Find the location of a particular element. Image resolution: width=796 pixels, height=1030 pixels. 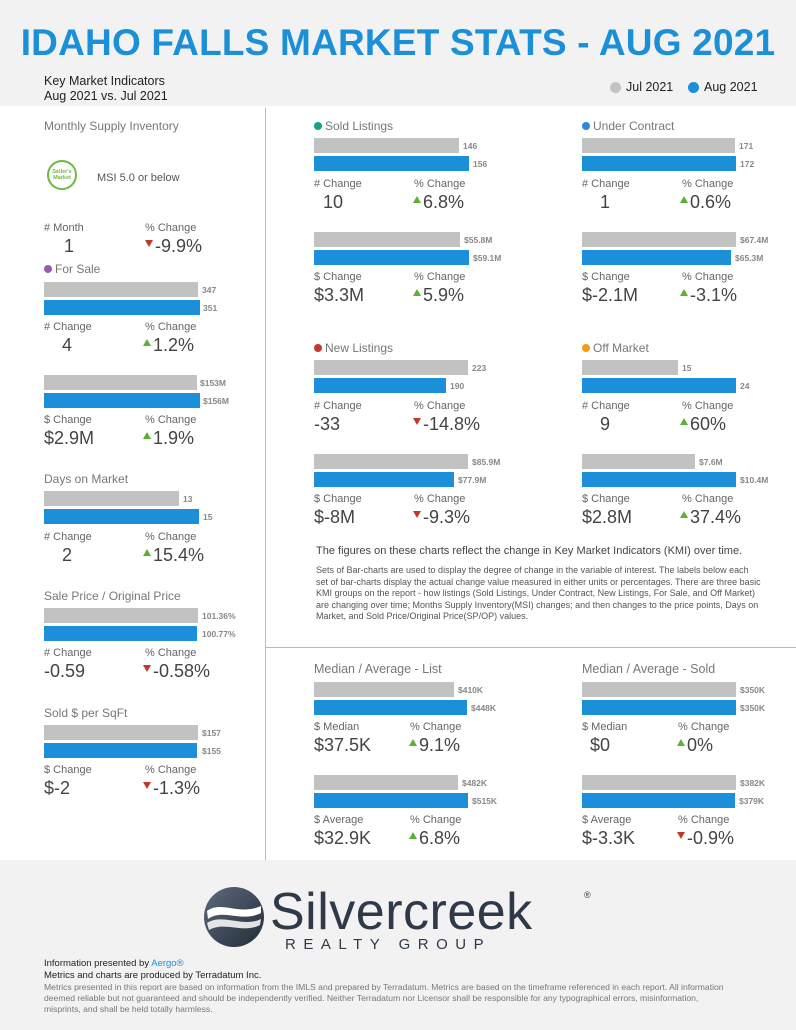

dom-num-label: # Change is located at coordinates (68, 537).